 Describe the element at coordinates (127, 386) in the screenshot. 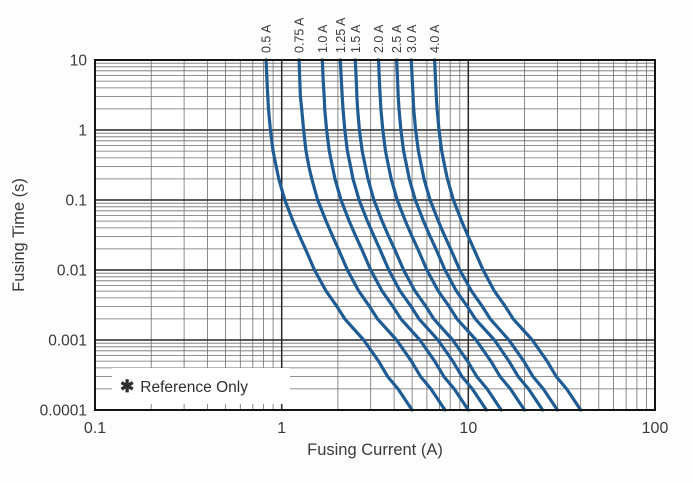

I see `asterisk-icon: ✱` at that location.